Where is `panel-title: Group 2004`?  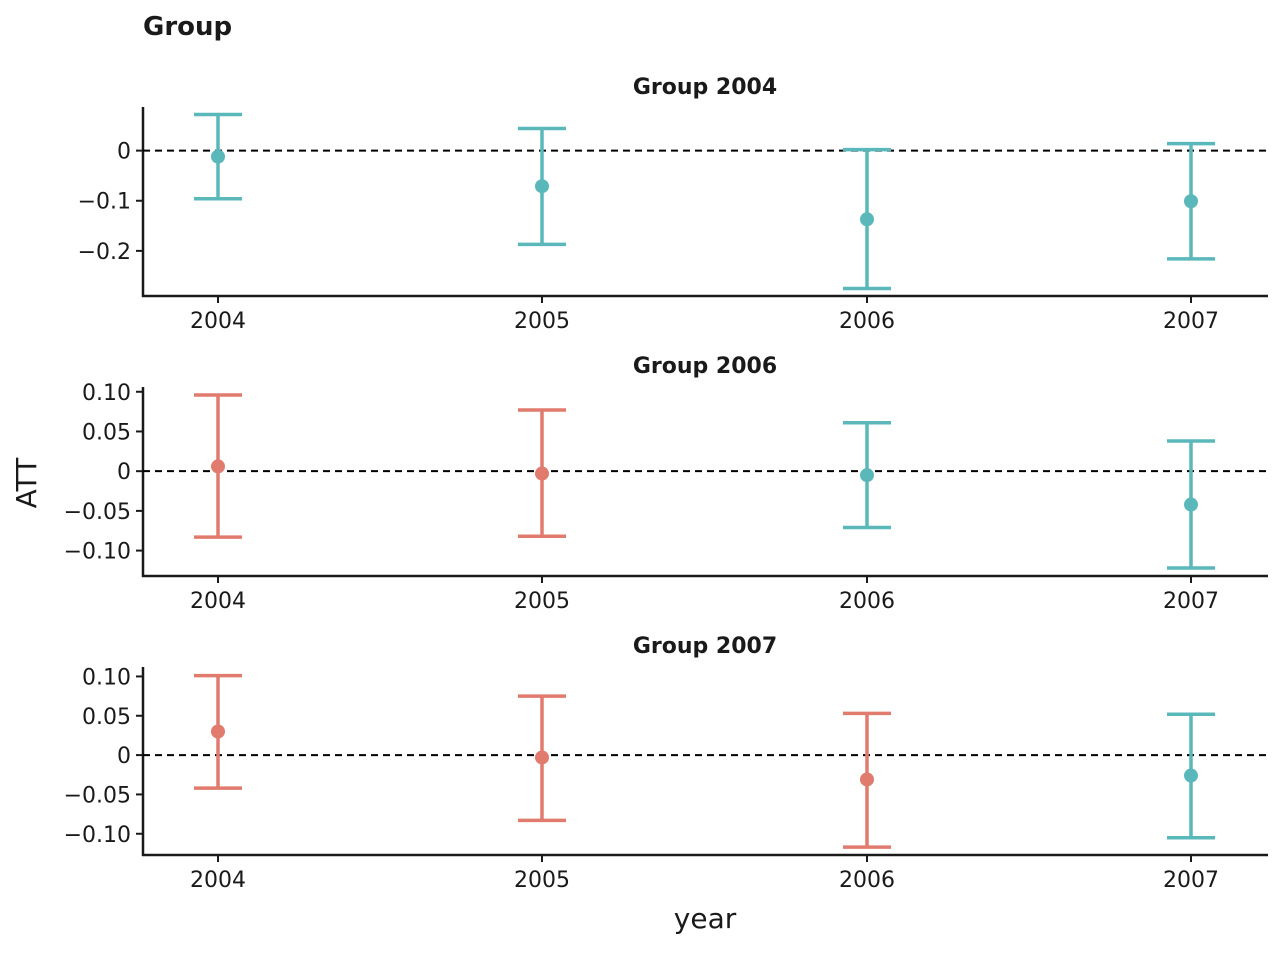
panel-title: Group 2004 is located at coordinates (705, 87).